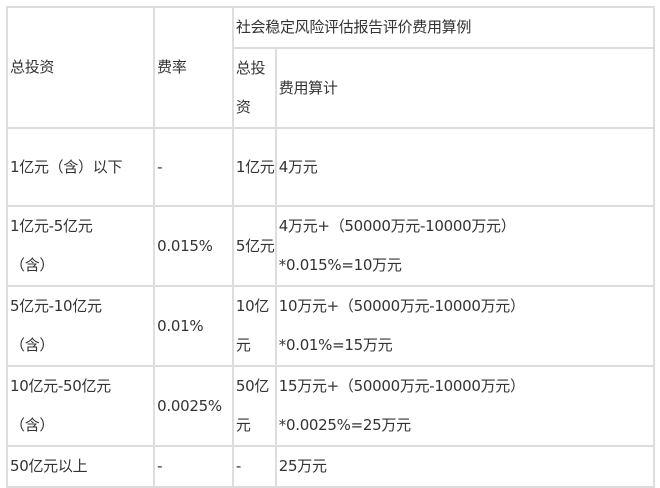 This screenshot has height=488, width=660. I want to click on table-row: 50亿元以上 - - 25万元, so click(330, 466).